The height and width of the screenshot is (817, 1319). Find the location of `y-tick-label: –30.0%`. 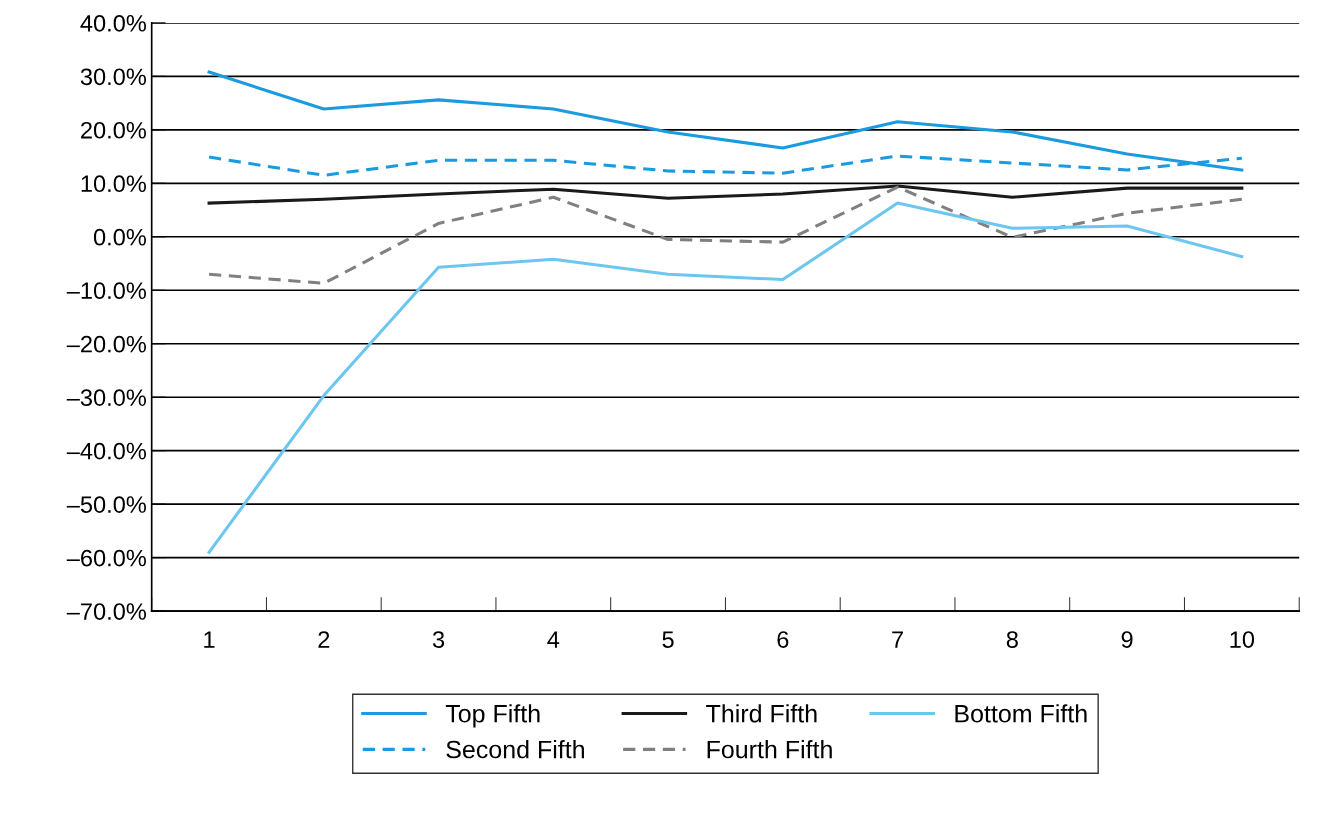

y-tick-label: –30.0% is located at coordinates (106, 397).